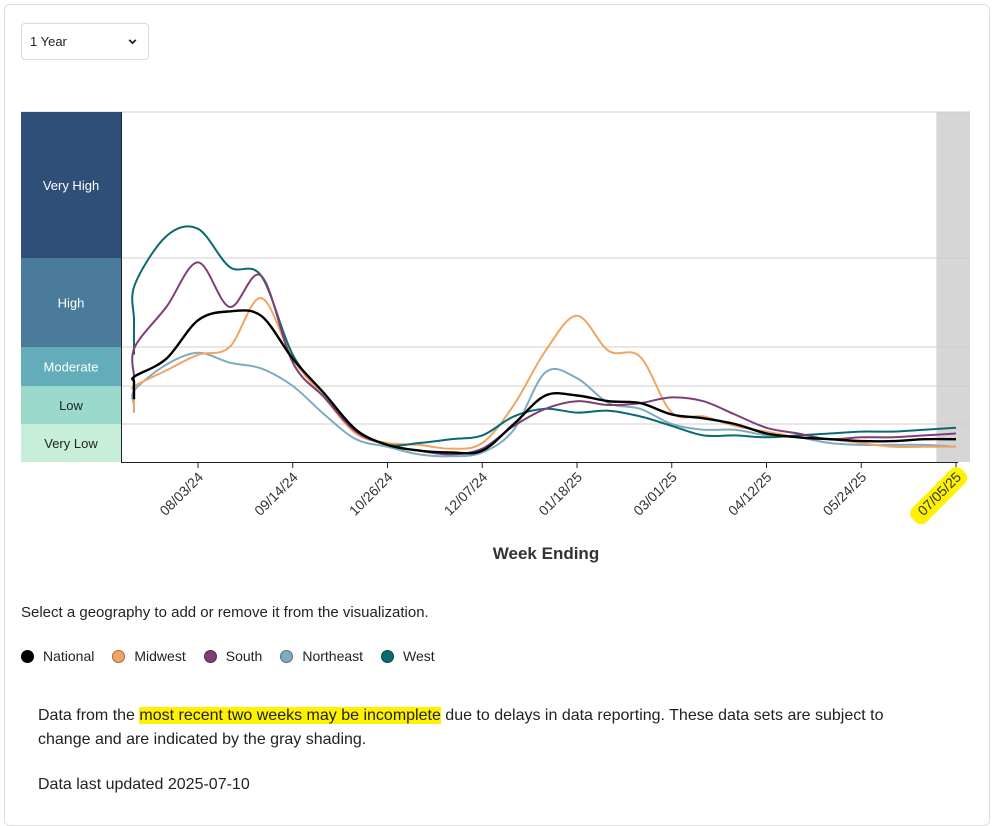  I want to click on x-tick-label: 07/05/25, so click(939, 494).